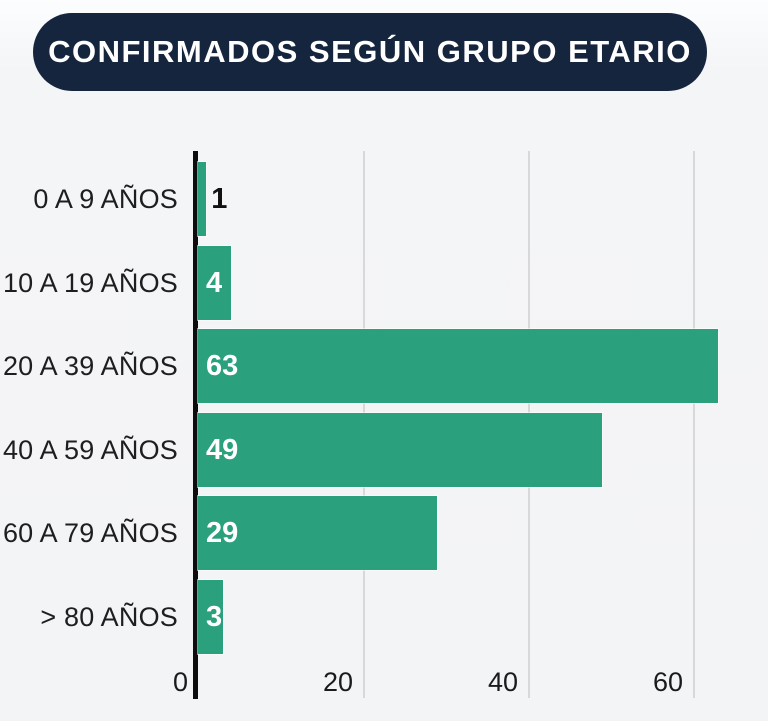 The height and width of the screenshot is (721, 768). What do you see at coordinates (502, 682) in the screenshot?
I see `x-tick-label: 40` at bounding box center [502, 682].